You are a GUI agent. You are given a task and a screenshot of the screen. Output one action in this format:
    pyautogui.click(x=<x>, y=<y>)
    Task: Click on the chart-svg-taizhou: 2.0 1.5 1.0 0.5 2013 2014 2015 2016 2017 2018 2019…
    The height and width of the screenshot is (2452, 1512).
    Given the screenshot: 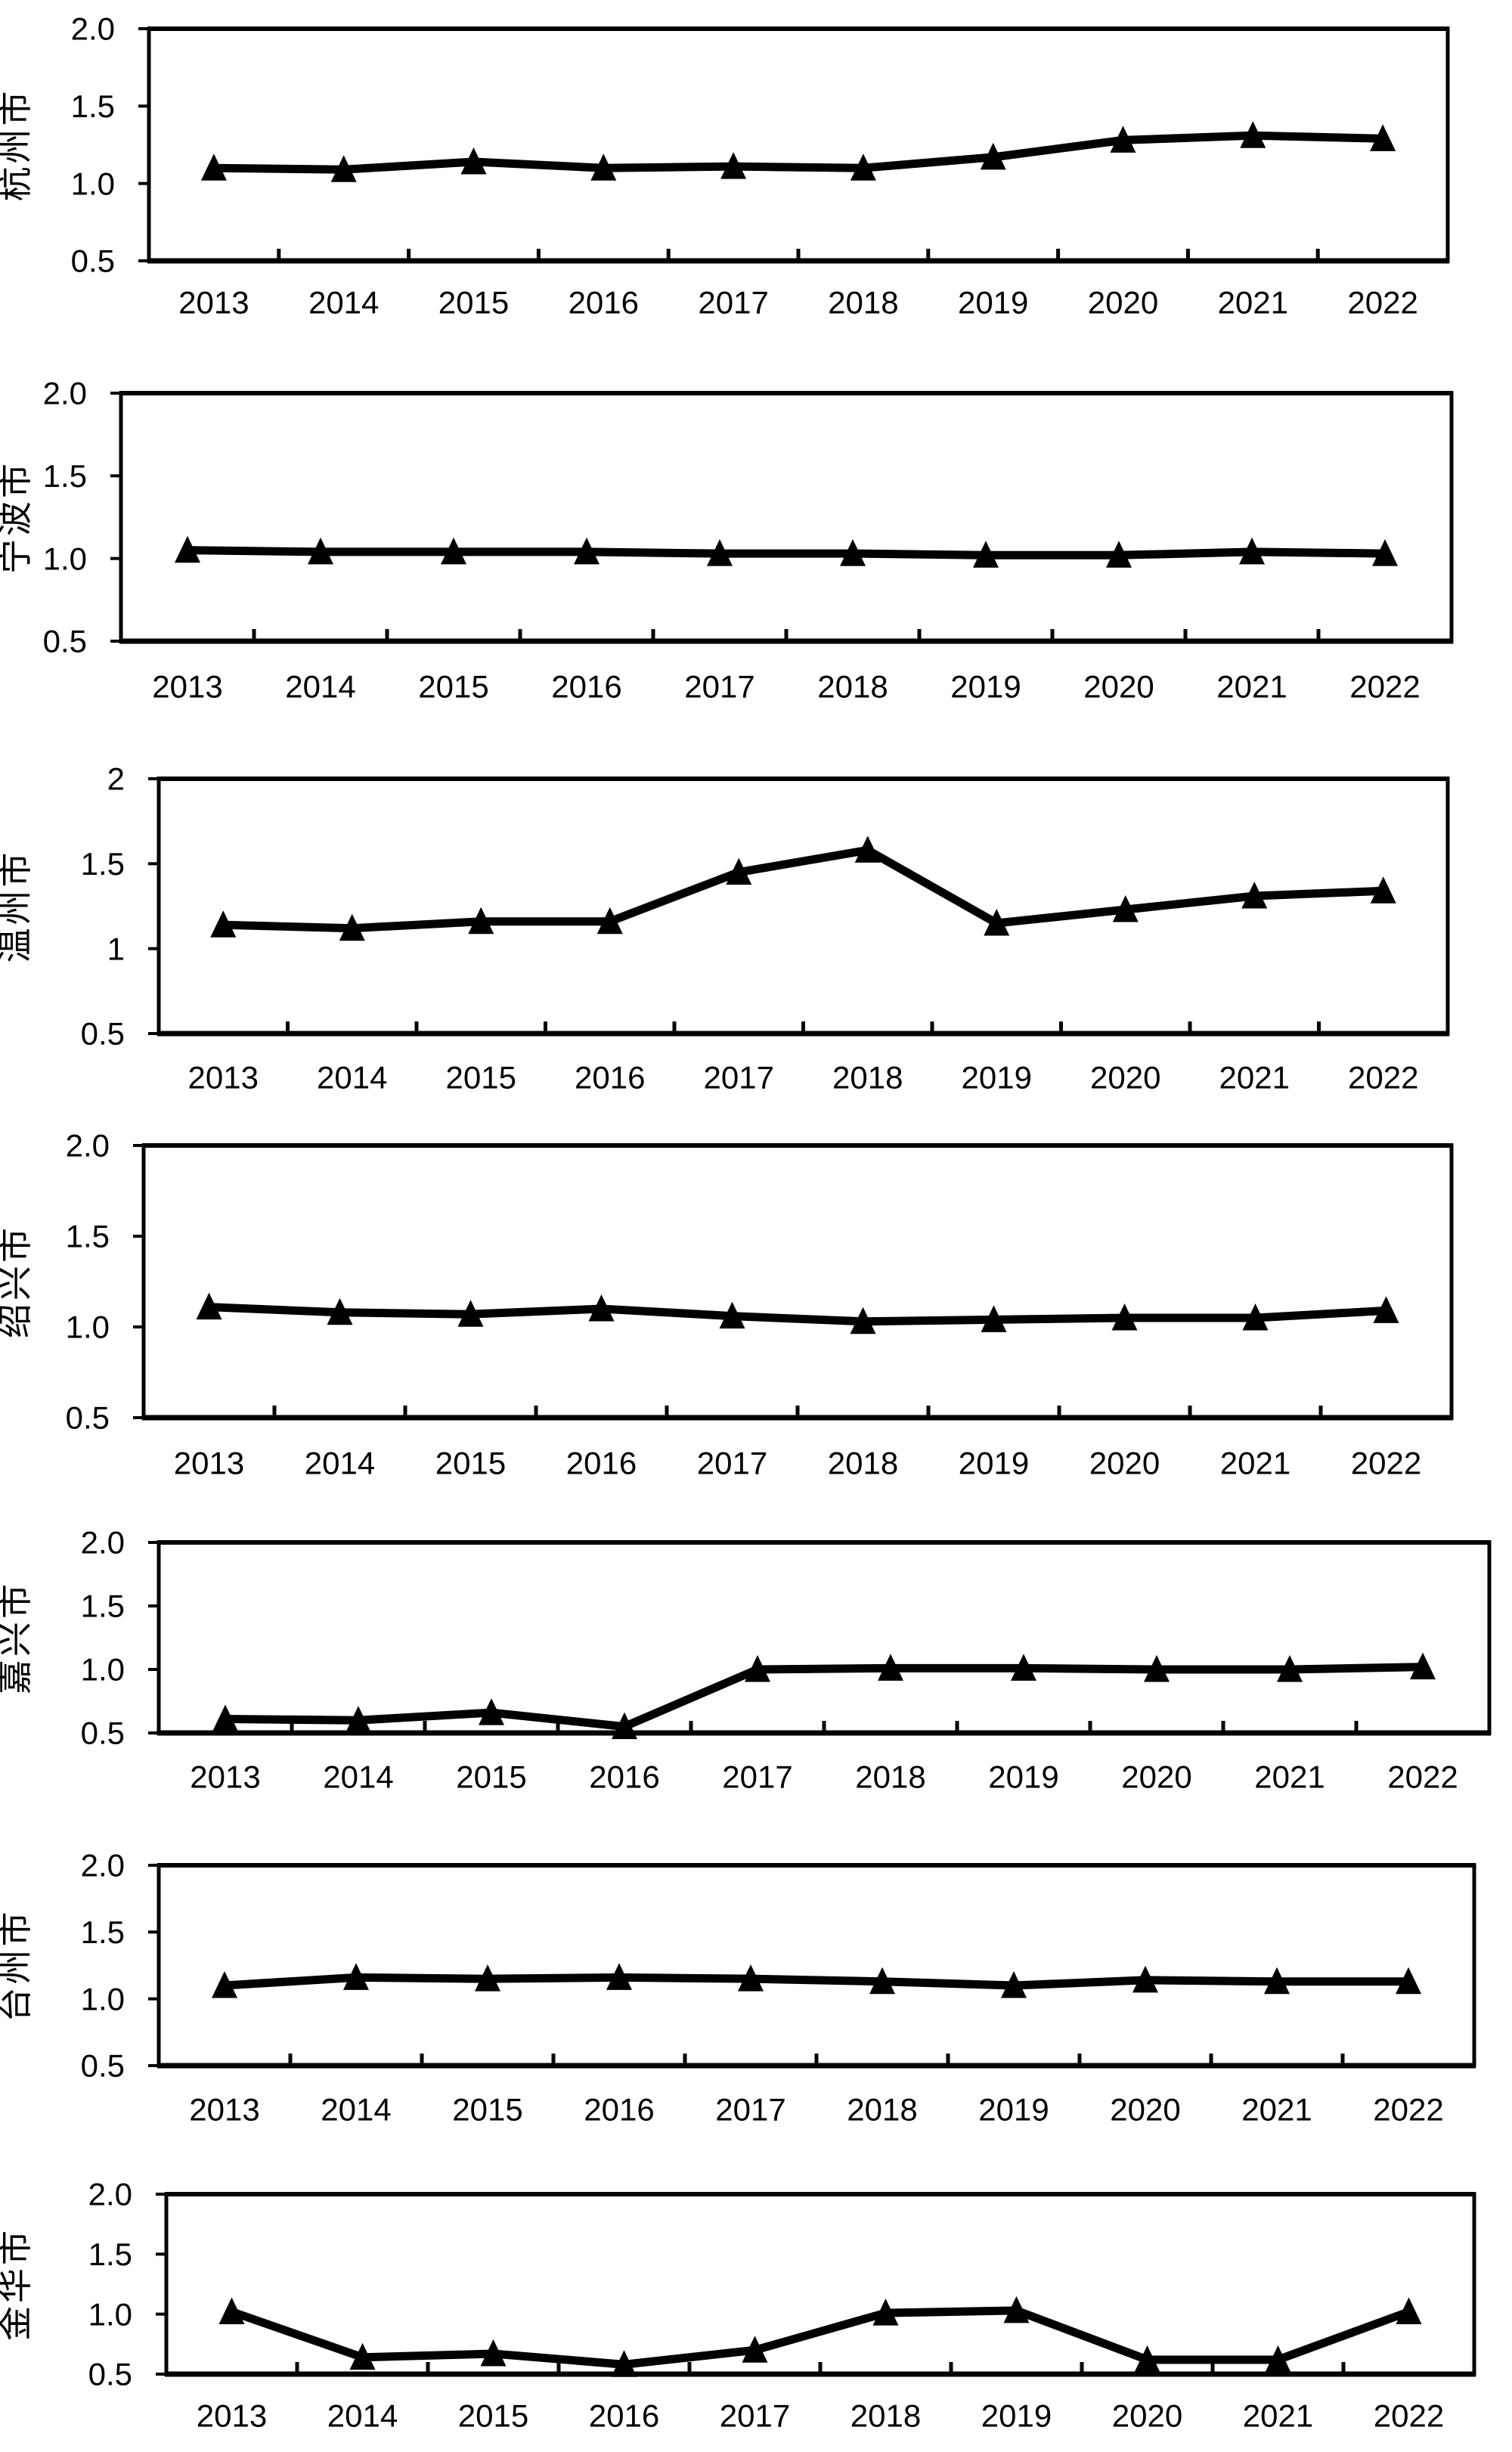 What is the action you would take?
    pyautogui.click(x=738, y=1988)
    